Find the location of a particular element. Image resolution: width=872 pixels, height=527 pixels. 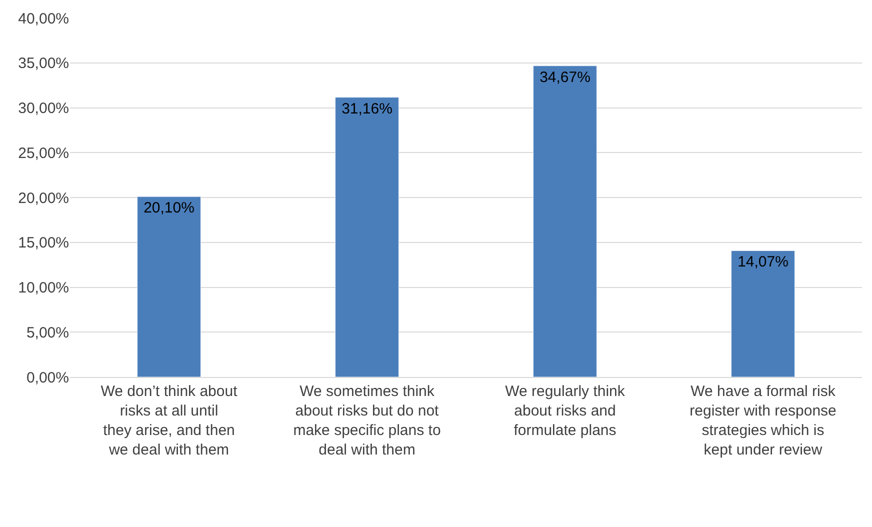

y-tick-label: 10,00% is located at coordinates (43, 288).